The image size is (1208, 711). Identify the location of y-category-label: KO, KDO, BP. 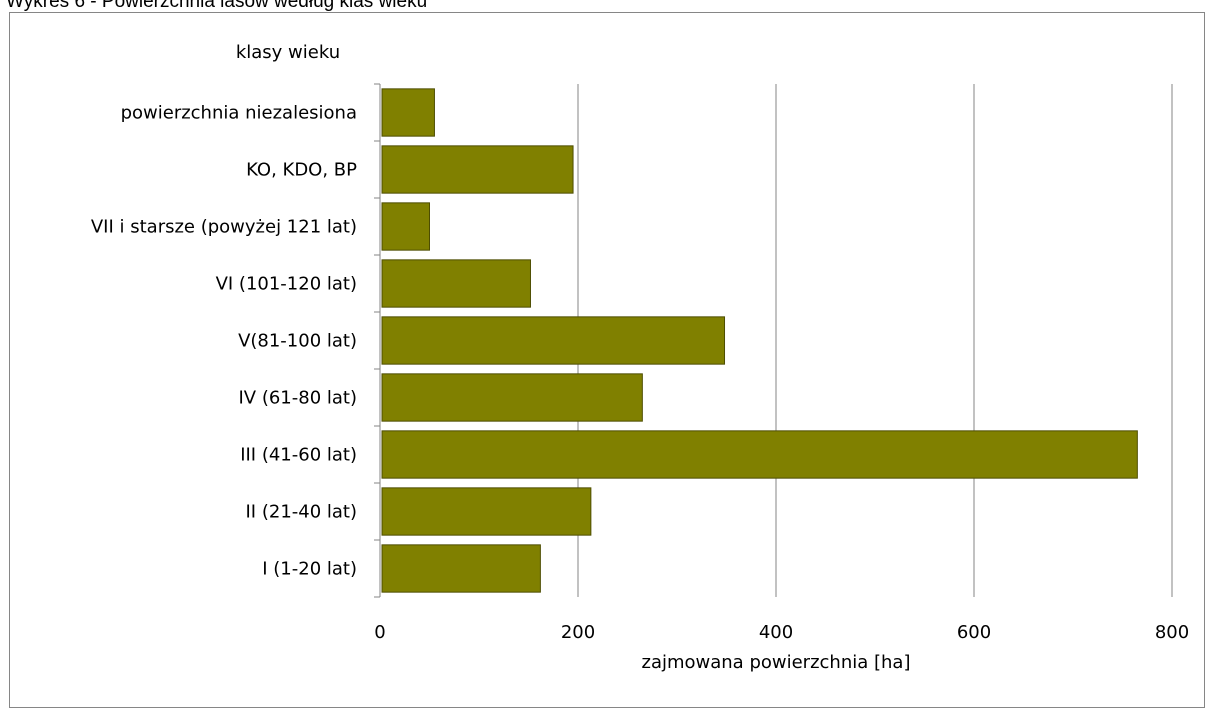
(301, 170).